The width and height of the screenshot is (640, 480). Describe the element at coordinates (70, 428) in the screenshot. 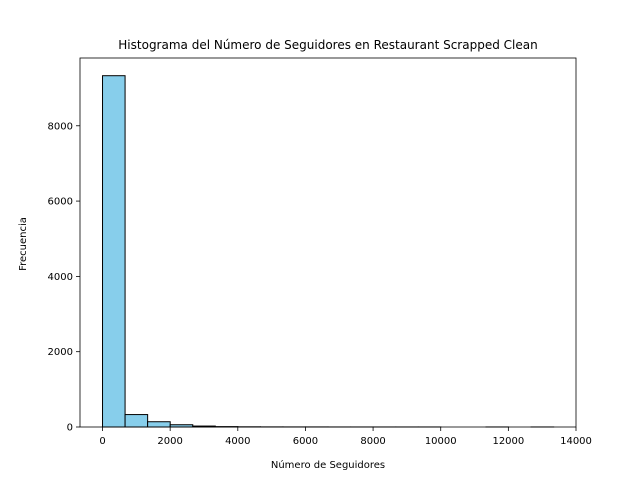

I see `y-tick-label: 0` at that location.